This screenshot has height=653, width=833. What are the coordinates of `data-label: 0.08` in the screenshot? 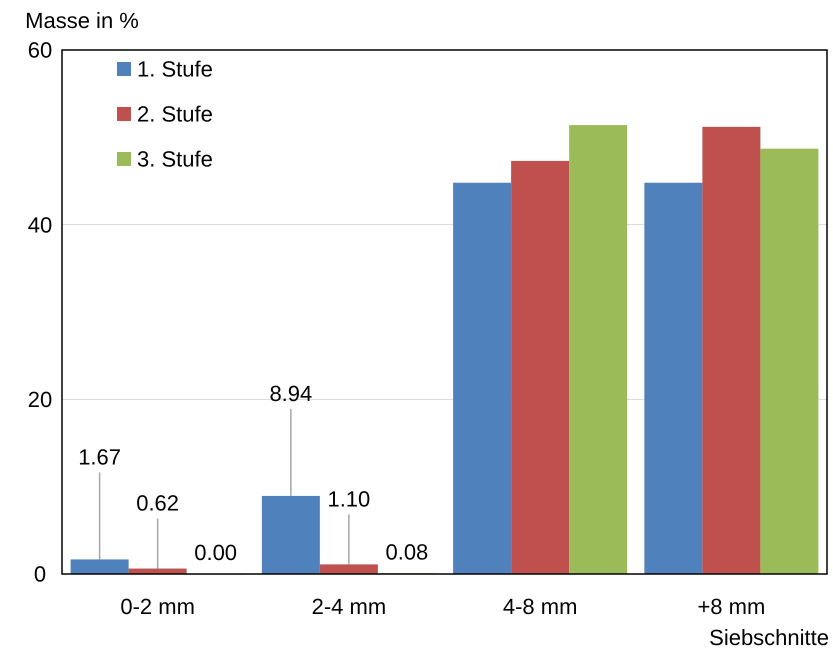 It's located at (406, 551).